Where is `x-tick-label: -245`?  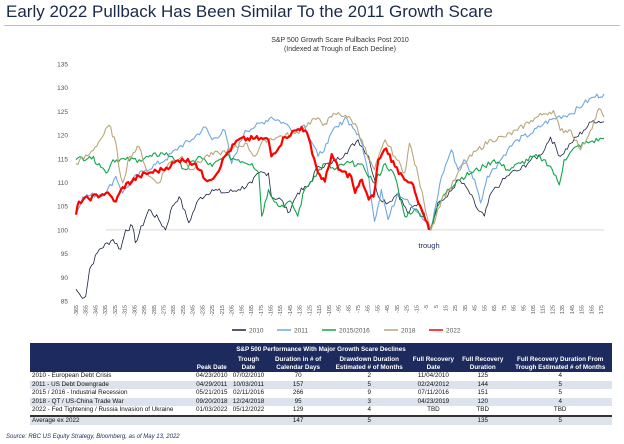 x-tick-label: -245 is located at coordinates (194, 310).